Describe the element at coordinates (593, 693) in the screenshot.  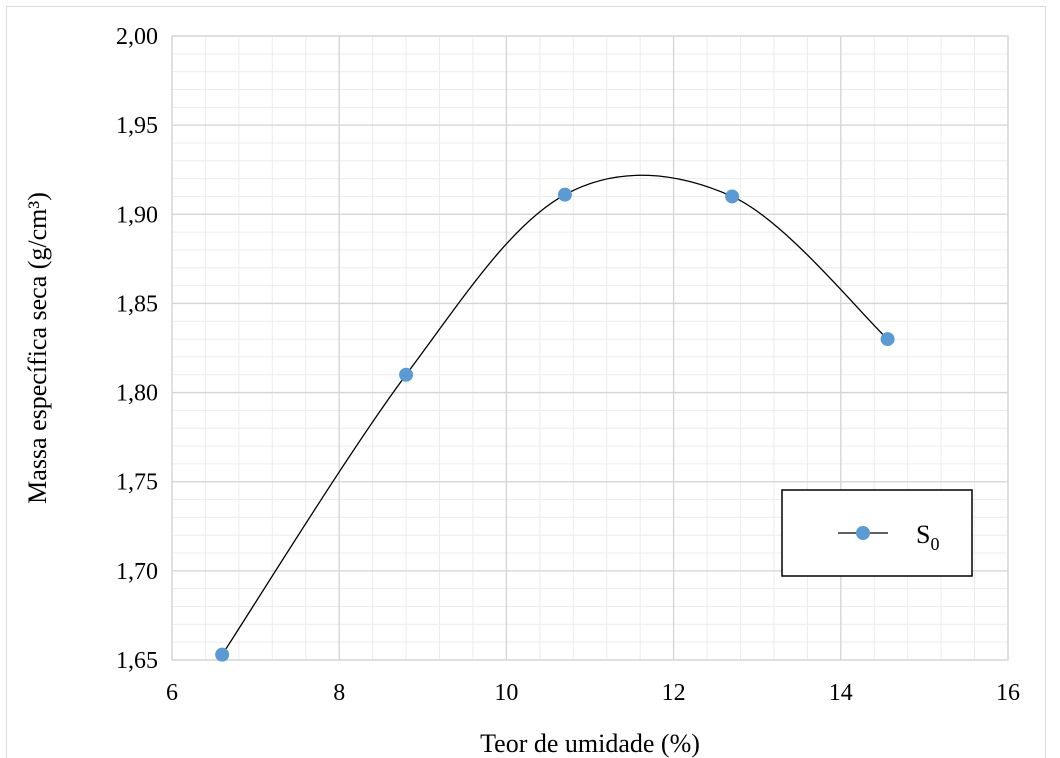
I see `x-axis-ticks: 6 8 10 12 14 16` at that location.